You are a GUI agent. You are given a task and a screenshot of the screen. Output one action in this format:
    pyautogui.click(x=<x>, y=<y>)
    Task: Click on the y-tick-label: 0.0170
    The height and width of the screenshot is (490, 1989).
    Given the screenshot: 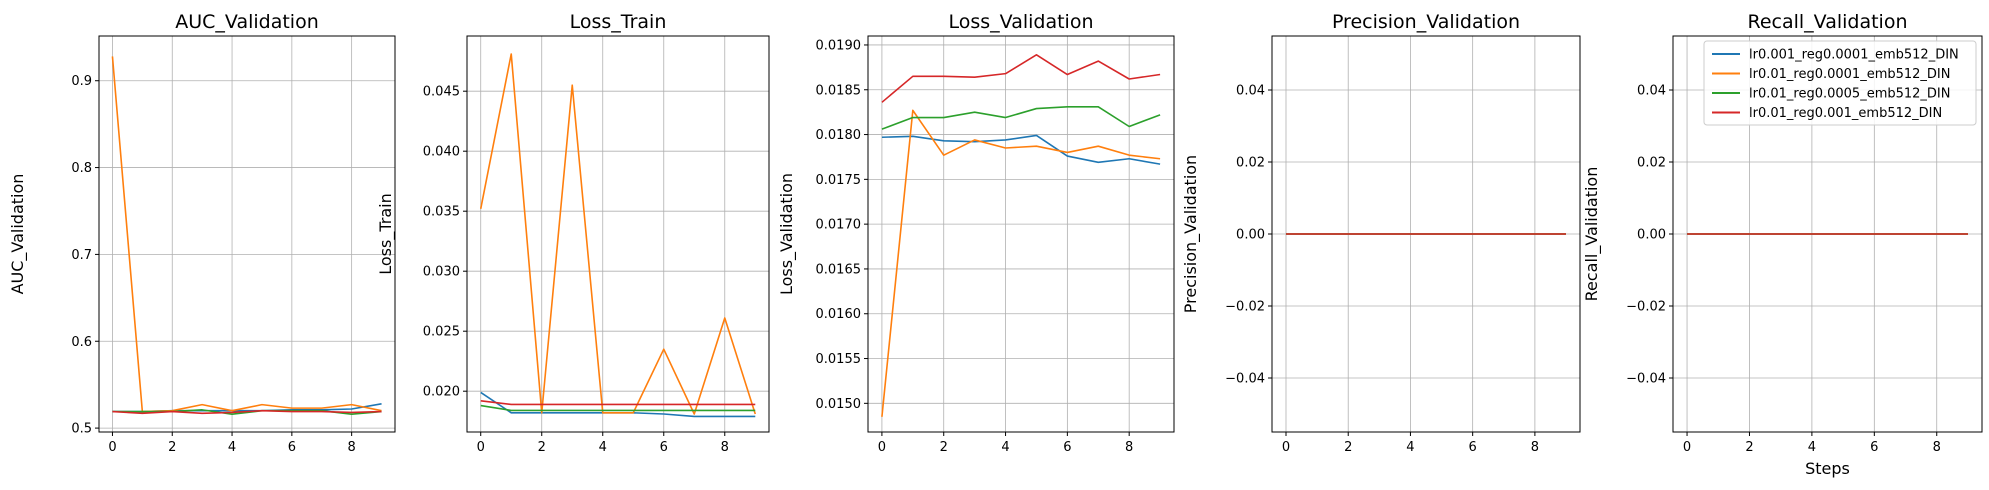 What is the action you would take?
    pyautogui.click(x=839, y=225)
    